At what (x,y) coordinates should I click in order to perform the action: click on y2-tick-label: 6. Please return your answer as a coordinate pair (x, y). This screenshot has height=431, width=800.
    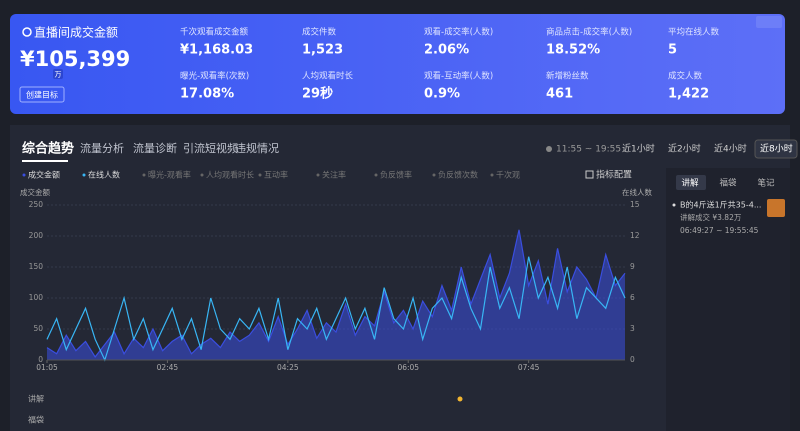
    Looking at the image, I should click on (632, 297).